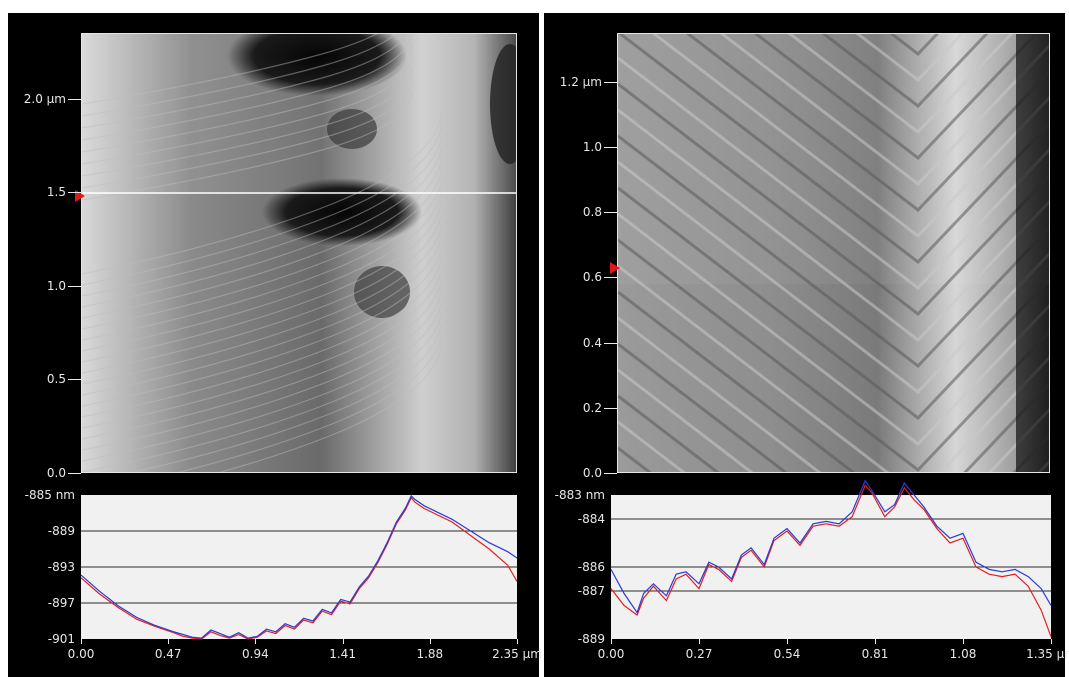 The image size is (1069, 677). I want to click on profile-y-tick-label: -887, so click(591, 591).